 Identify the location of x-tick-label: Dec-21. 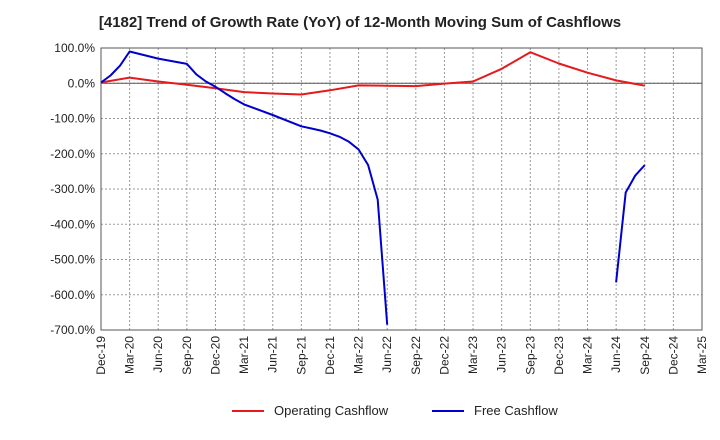
(330, 355).